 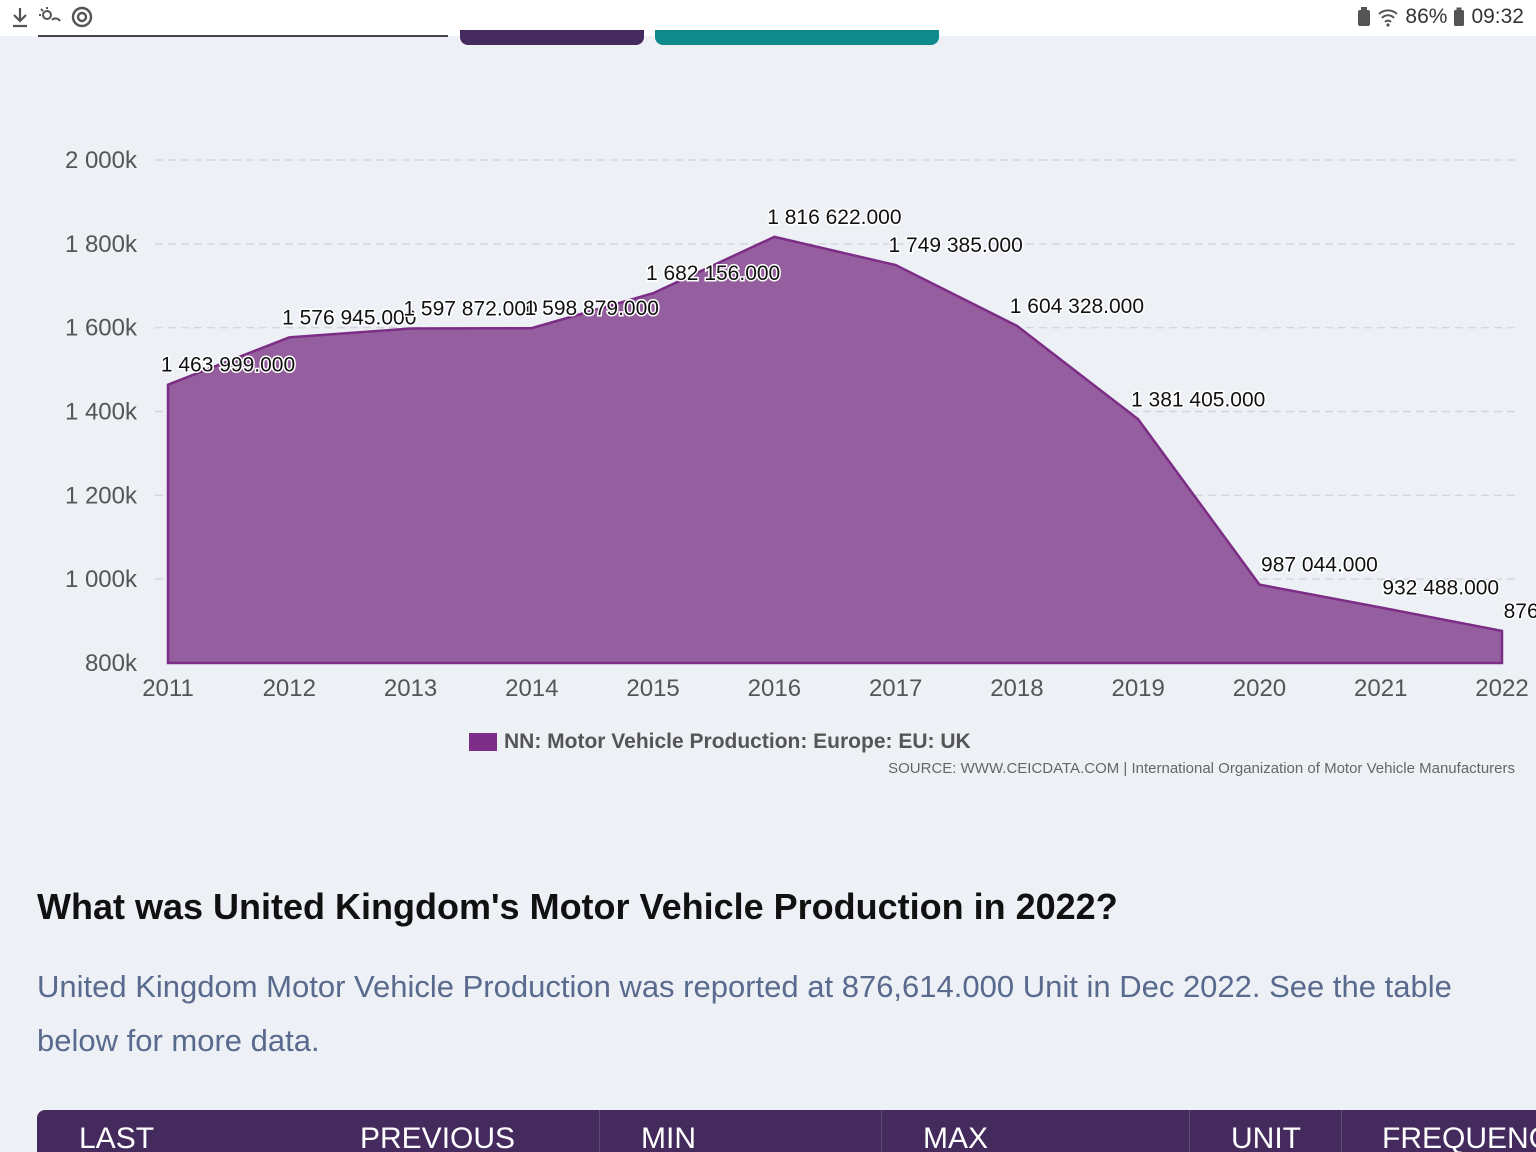 I want to click on x-tick-label: 2019, so click(x=1137, y=688).